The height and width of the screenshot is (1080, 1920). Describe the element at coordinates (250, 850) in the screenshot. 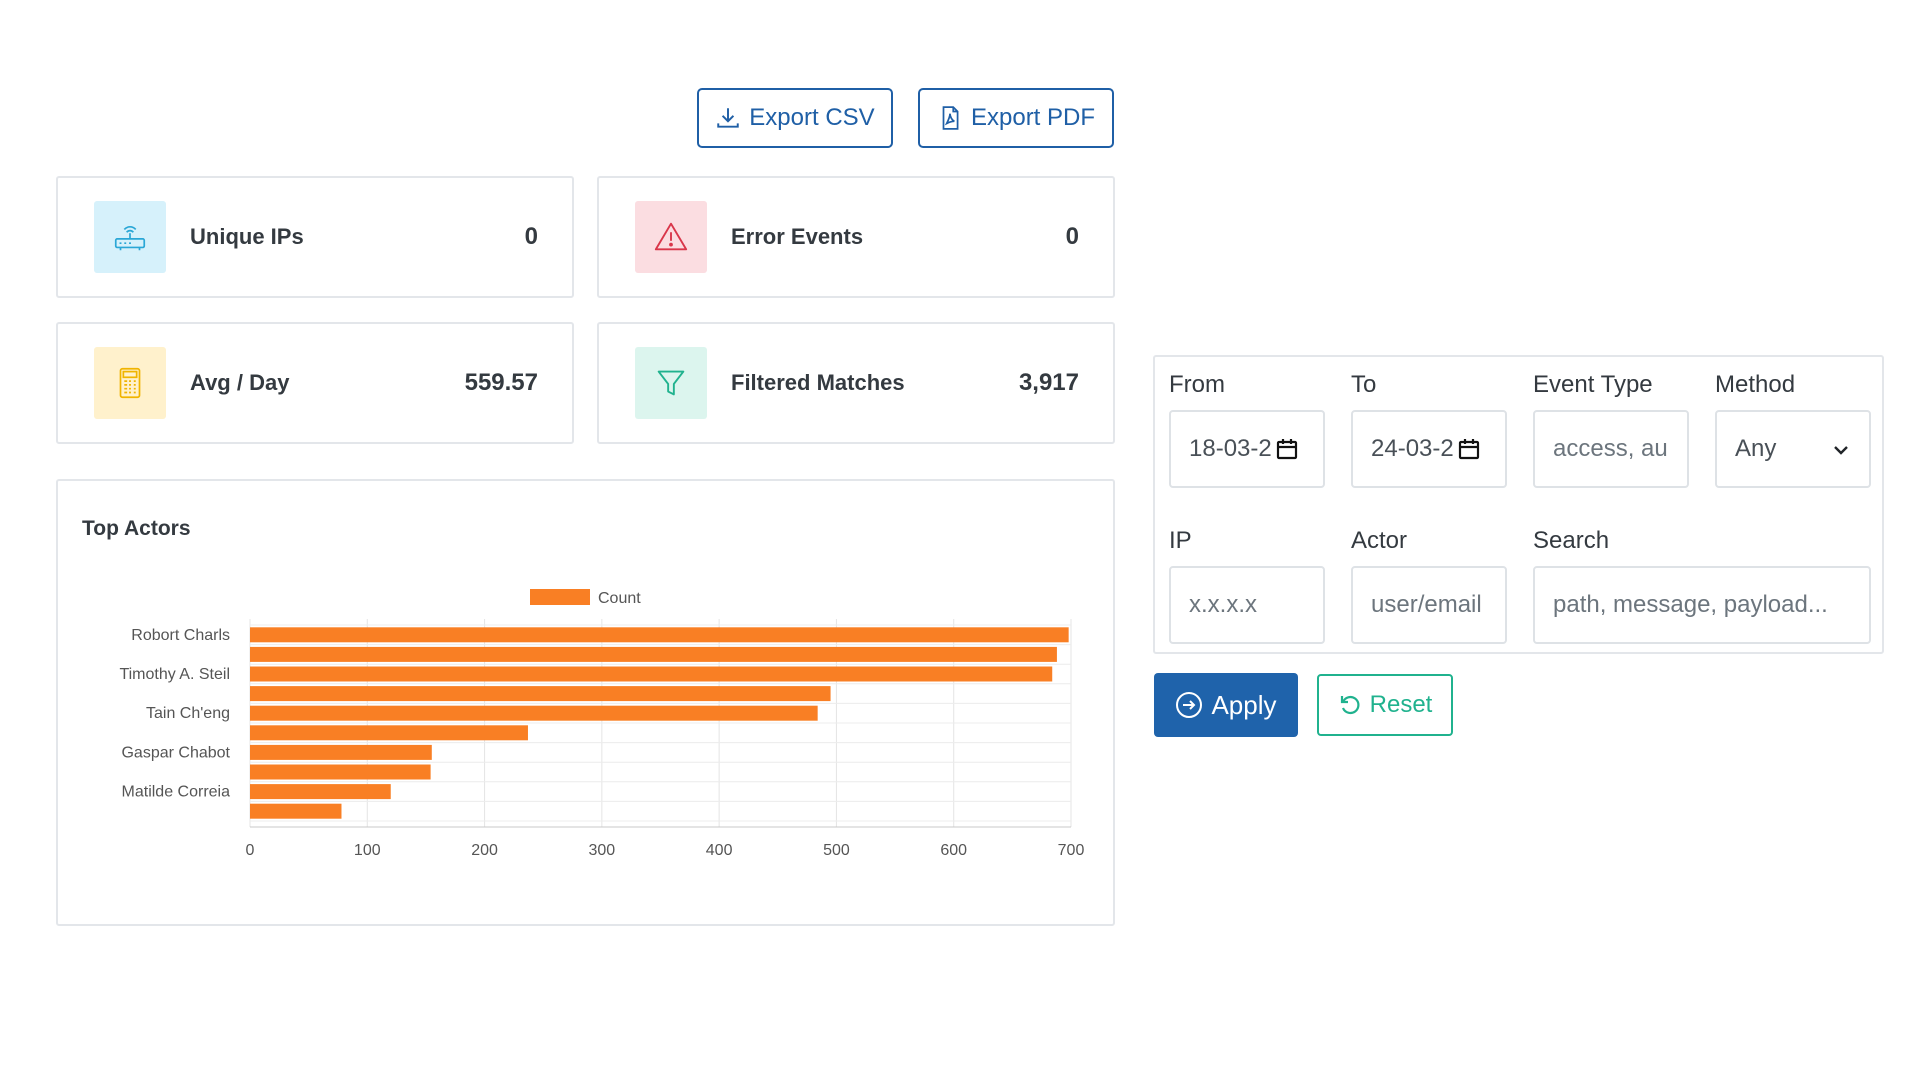

I see `x-tick-label: 0` at that location.